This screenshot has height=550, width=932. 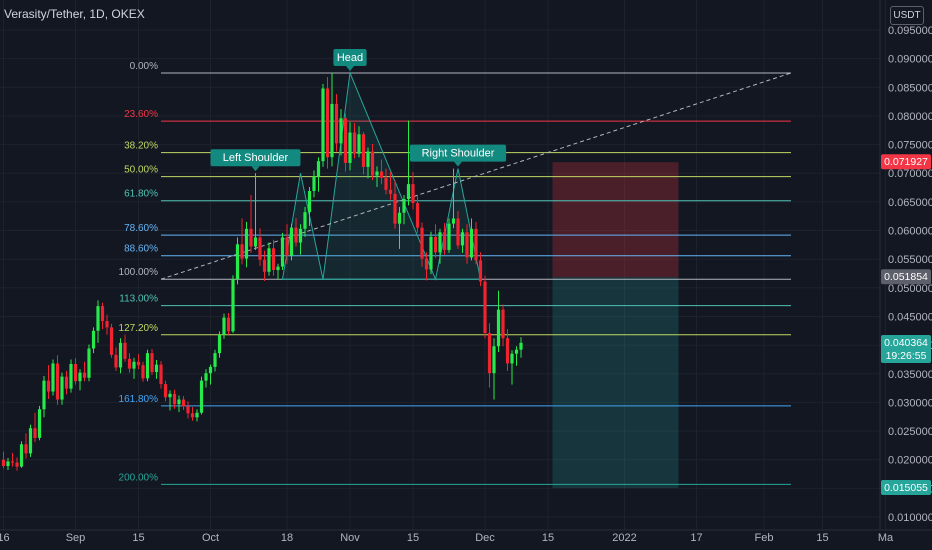 I want to click on time-tick-label: Ma, so click(x=886, y=538).